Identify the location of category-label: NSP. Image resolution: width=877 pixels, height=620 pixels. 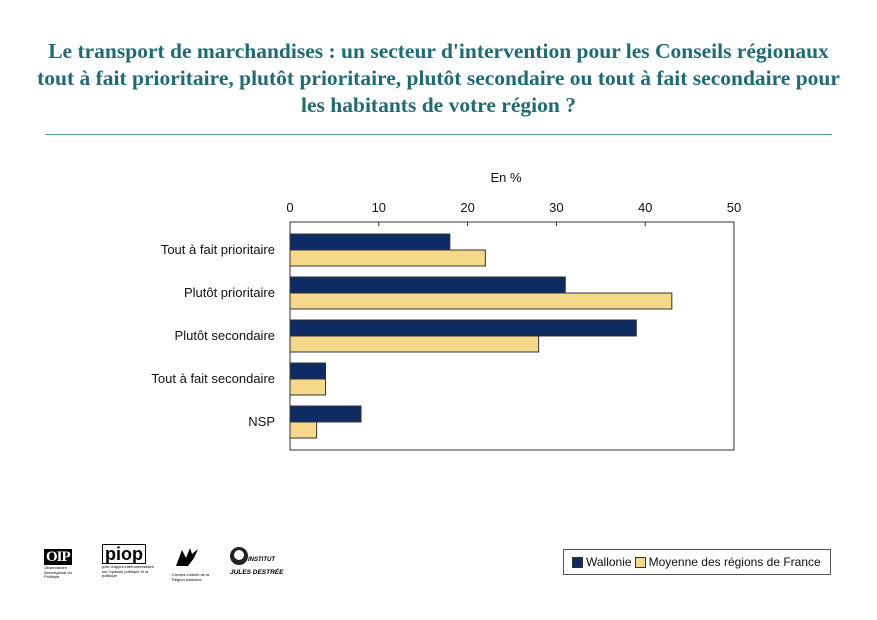
(261, 421).